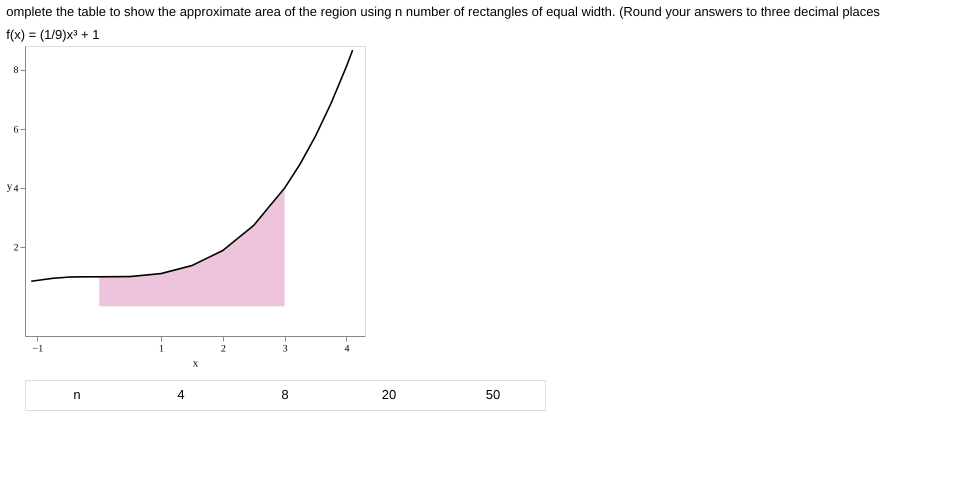  I want to click on text: omplete the table to show the approximate area of the region using n number of rectangles of equal width. (Round your answers to three decimal places, so click(443, 11).